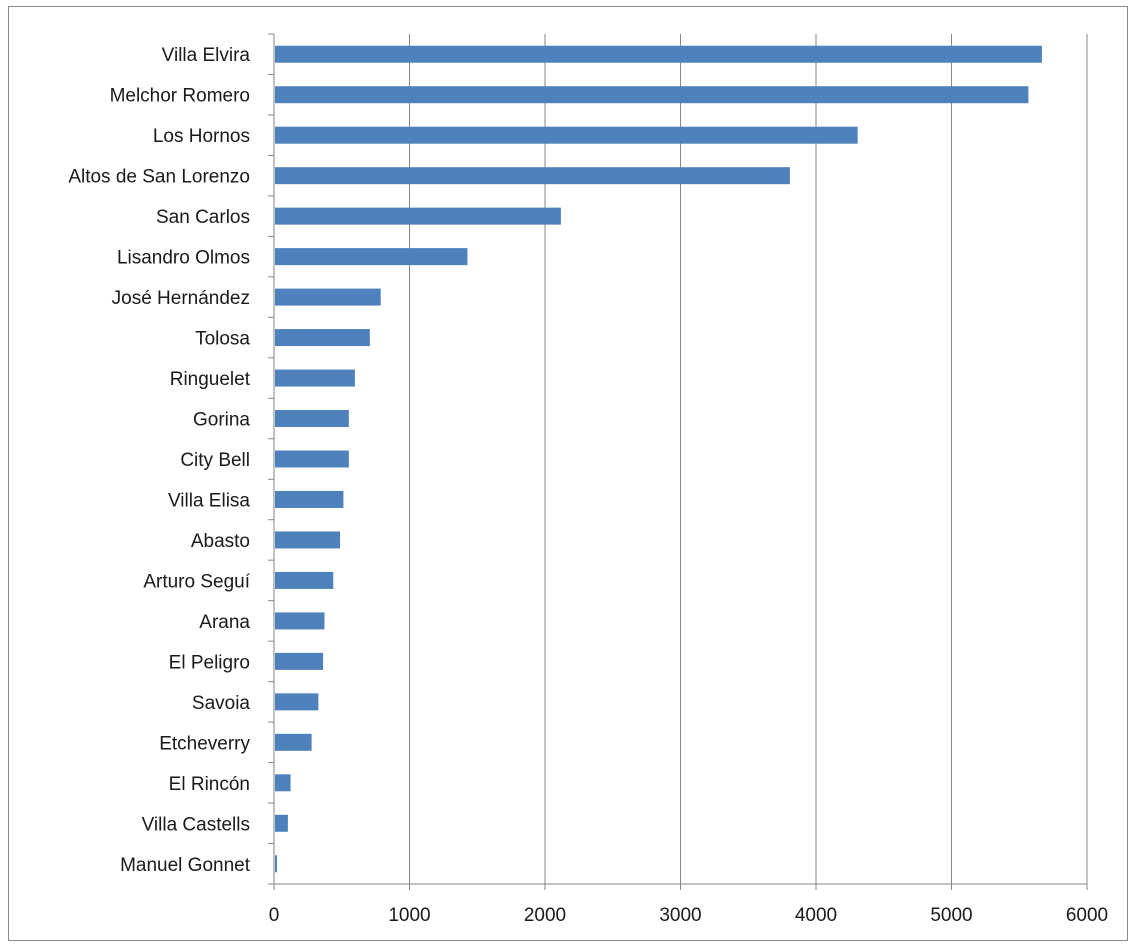  I want to click on category-label: City Bell, so click(215, 460).